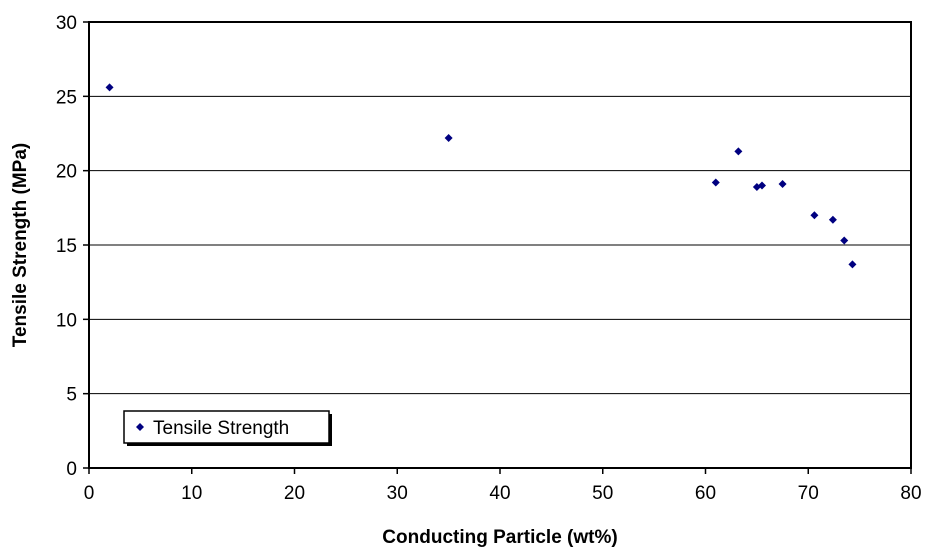  I want to click on x-tick-label: 80, so click(910, 493).